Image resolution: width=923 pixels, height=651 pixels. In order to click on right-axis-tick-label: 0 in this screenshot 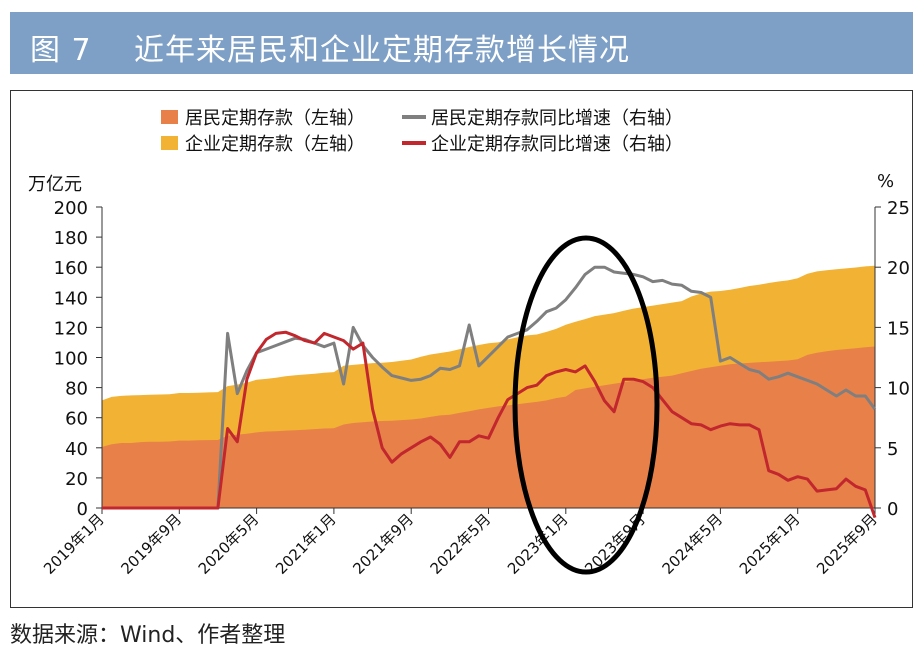, I will do `click(892, 509)`.